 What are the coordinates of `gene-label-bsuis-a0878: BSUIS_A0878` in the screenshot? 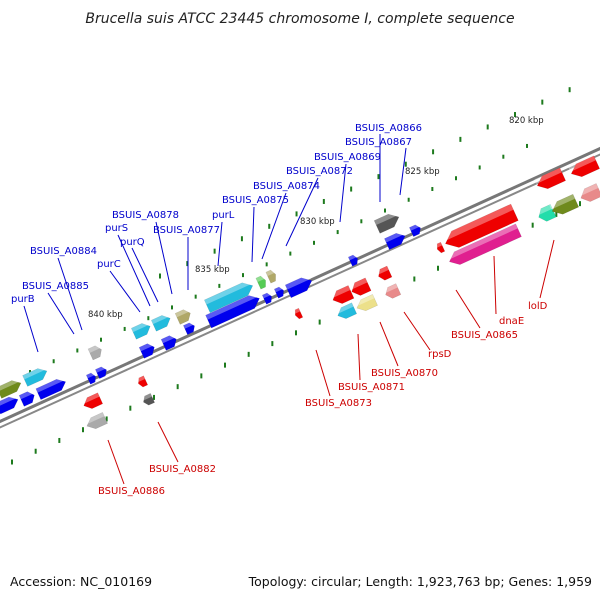 It's located at (145, 215).